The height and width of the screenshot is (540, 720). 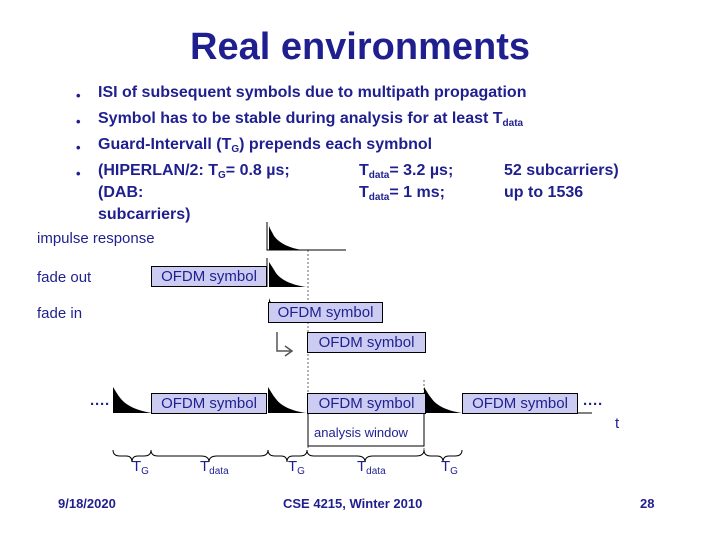 I want to click on fade-out-label: fade out, so click(x=64, y=277).